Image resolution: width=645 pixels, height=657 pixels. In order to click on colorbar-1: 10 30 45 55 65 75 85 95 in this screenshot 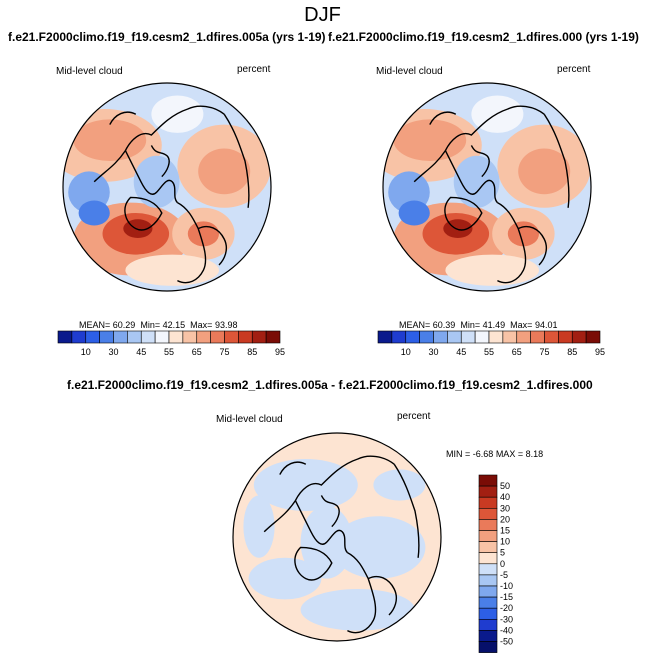, I will do `click(171, 343)`.